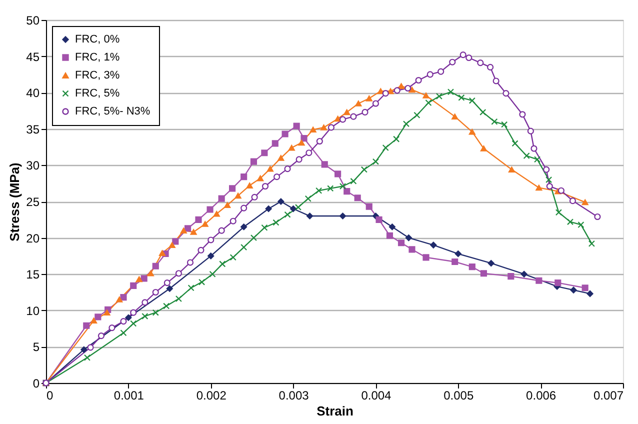  Describe the element at coordinates (33, 311) in the screenshot. I see `y-tick-label: 10` at that location.